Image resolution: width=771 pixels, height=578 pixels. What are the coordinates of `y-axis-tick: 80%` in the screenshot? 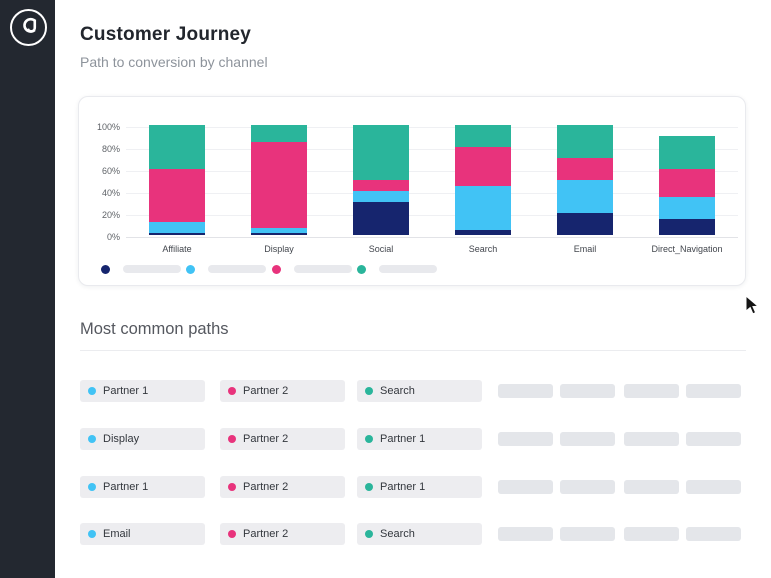 It's located at (110, 149).